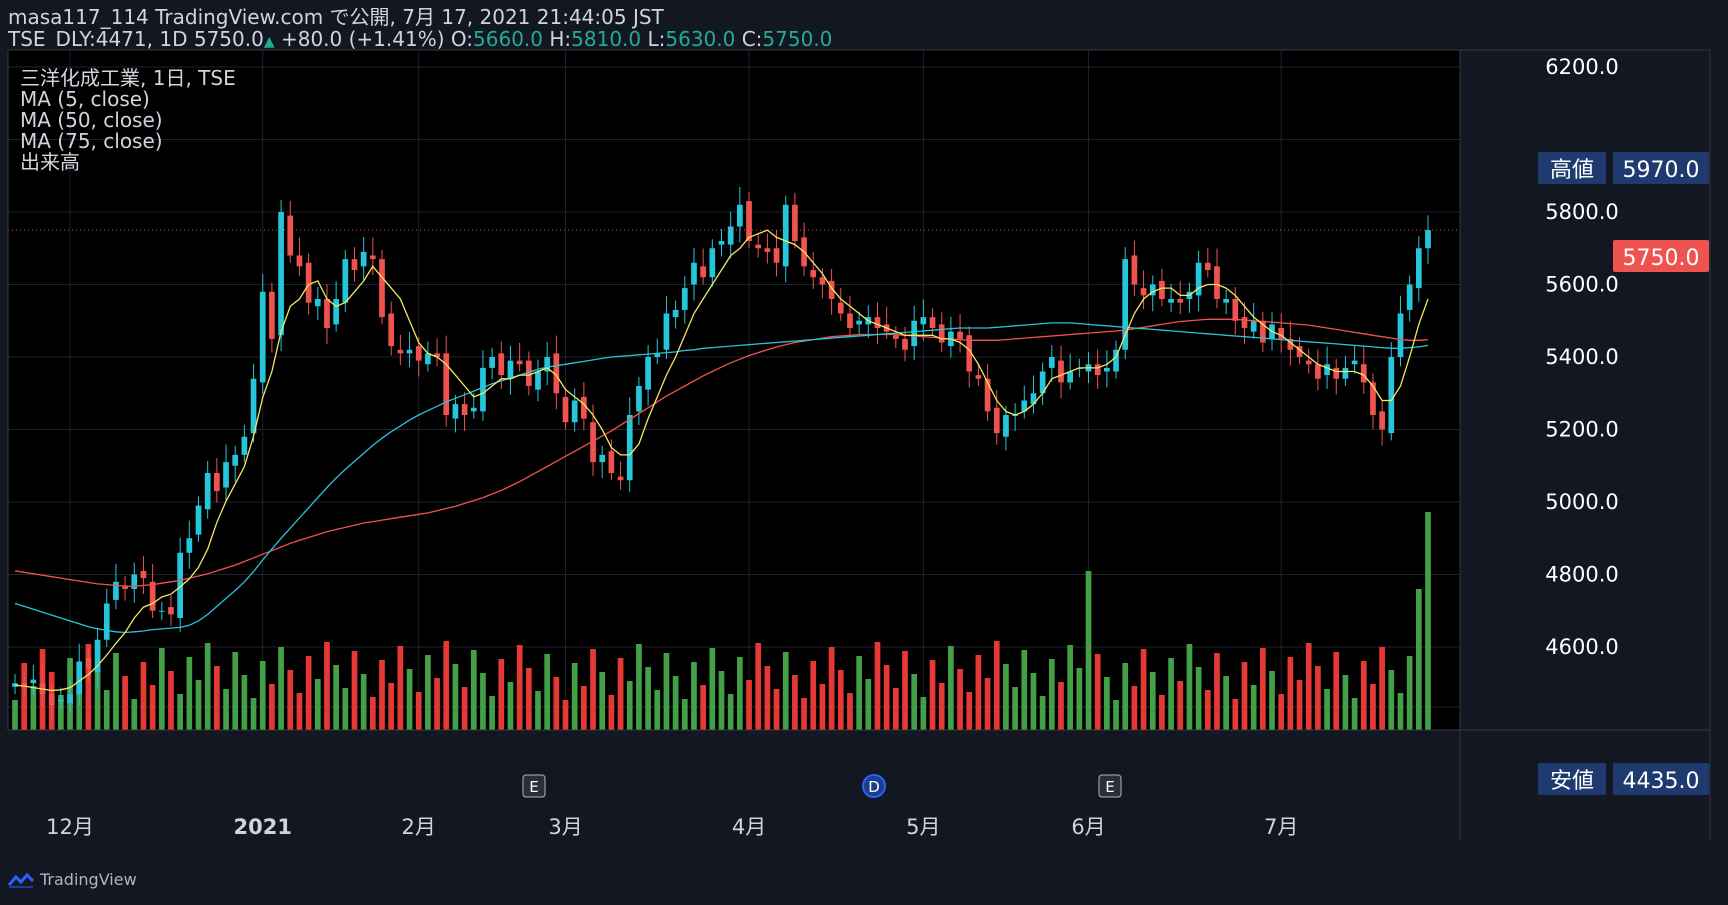 The image size is (1728, 905). I want to click on legend-ma5: MA (5, close), so click(85, 99).